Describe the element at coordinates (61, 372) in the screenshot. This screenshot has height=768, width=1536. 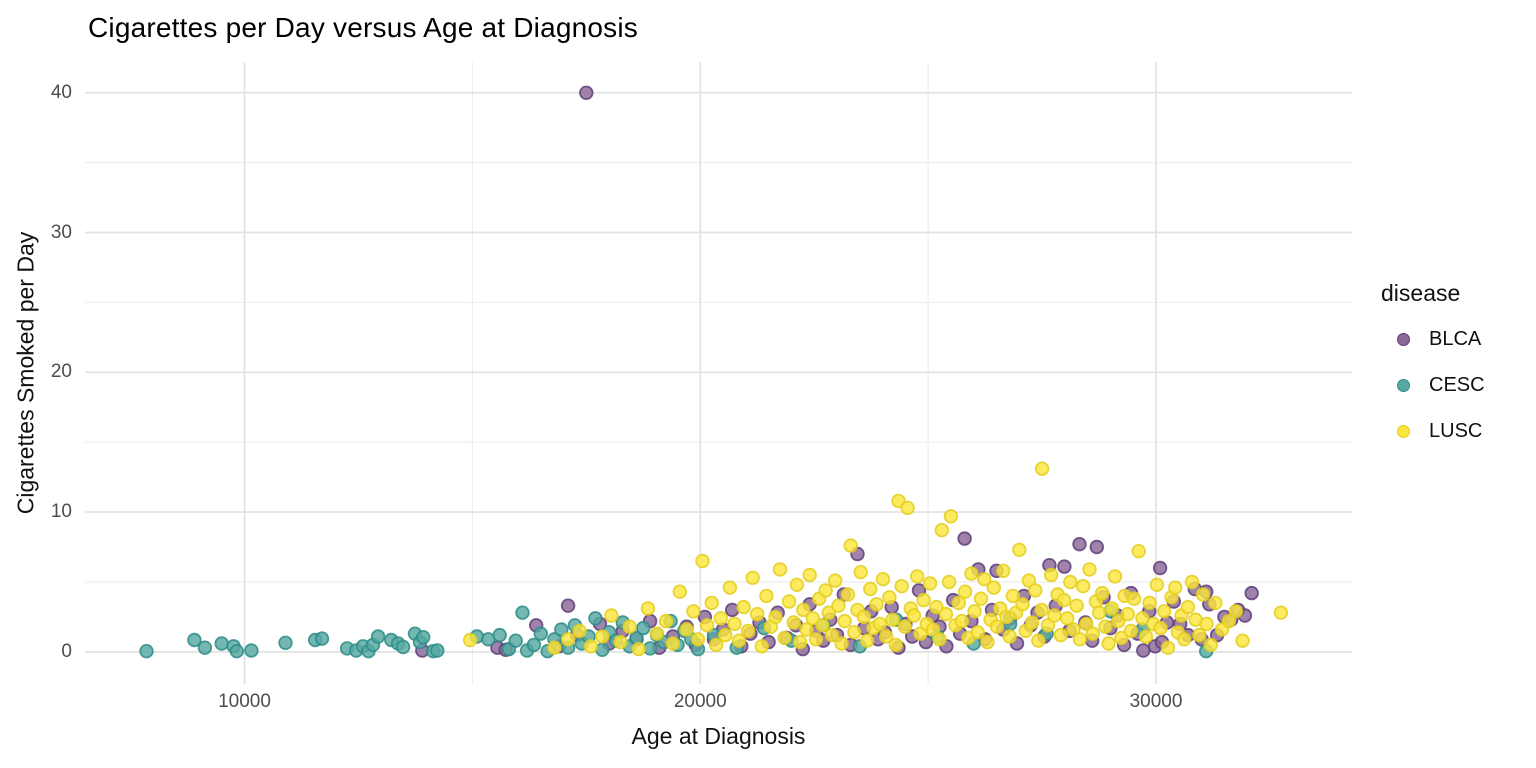
I see `y-tick-label: 20` at that location.